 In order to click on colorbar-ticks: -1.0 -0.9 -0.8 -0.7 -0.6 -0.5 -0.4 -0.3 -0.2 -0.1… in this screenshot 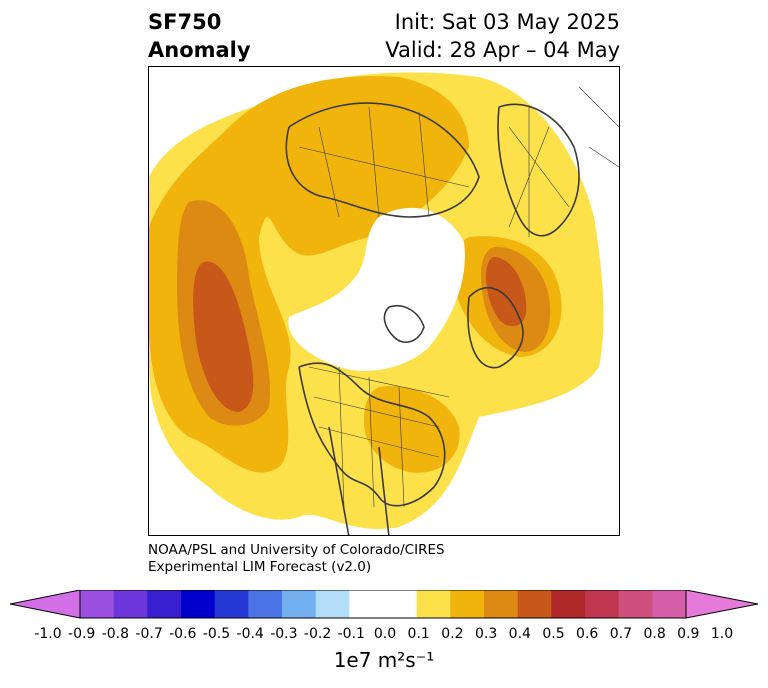, I will do `click(384, 636)`.